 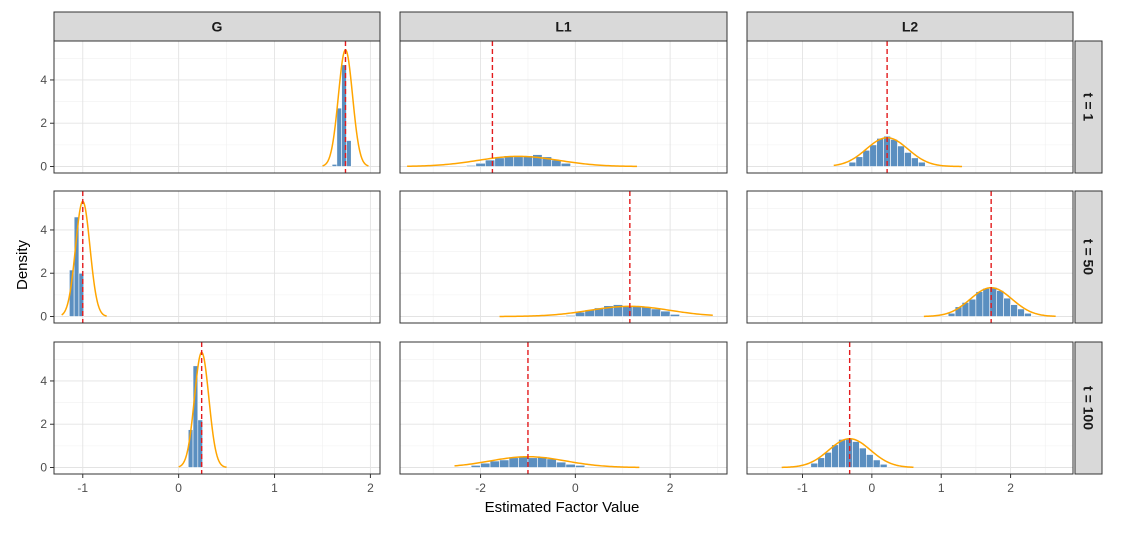 I want to click on row-strip-label: t = 50, so click(x=1089, y=257).